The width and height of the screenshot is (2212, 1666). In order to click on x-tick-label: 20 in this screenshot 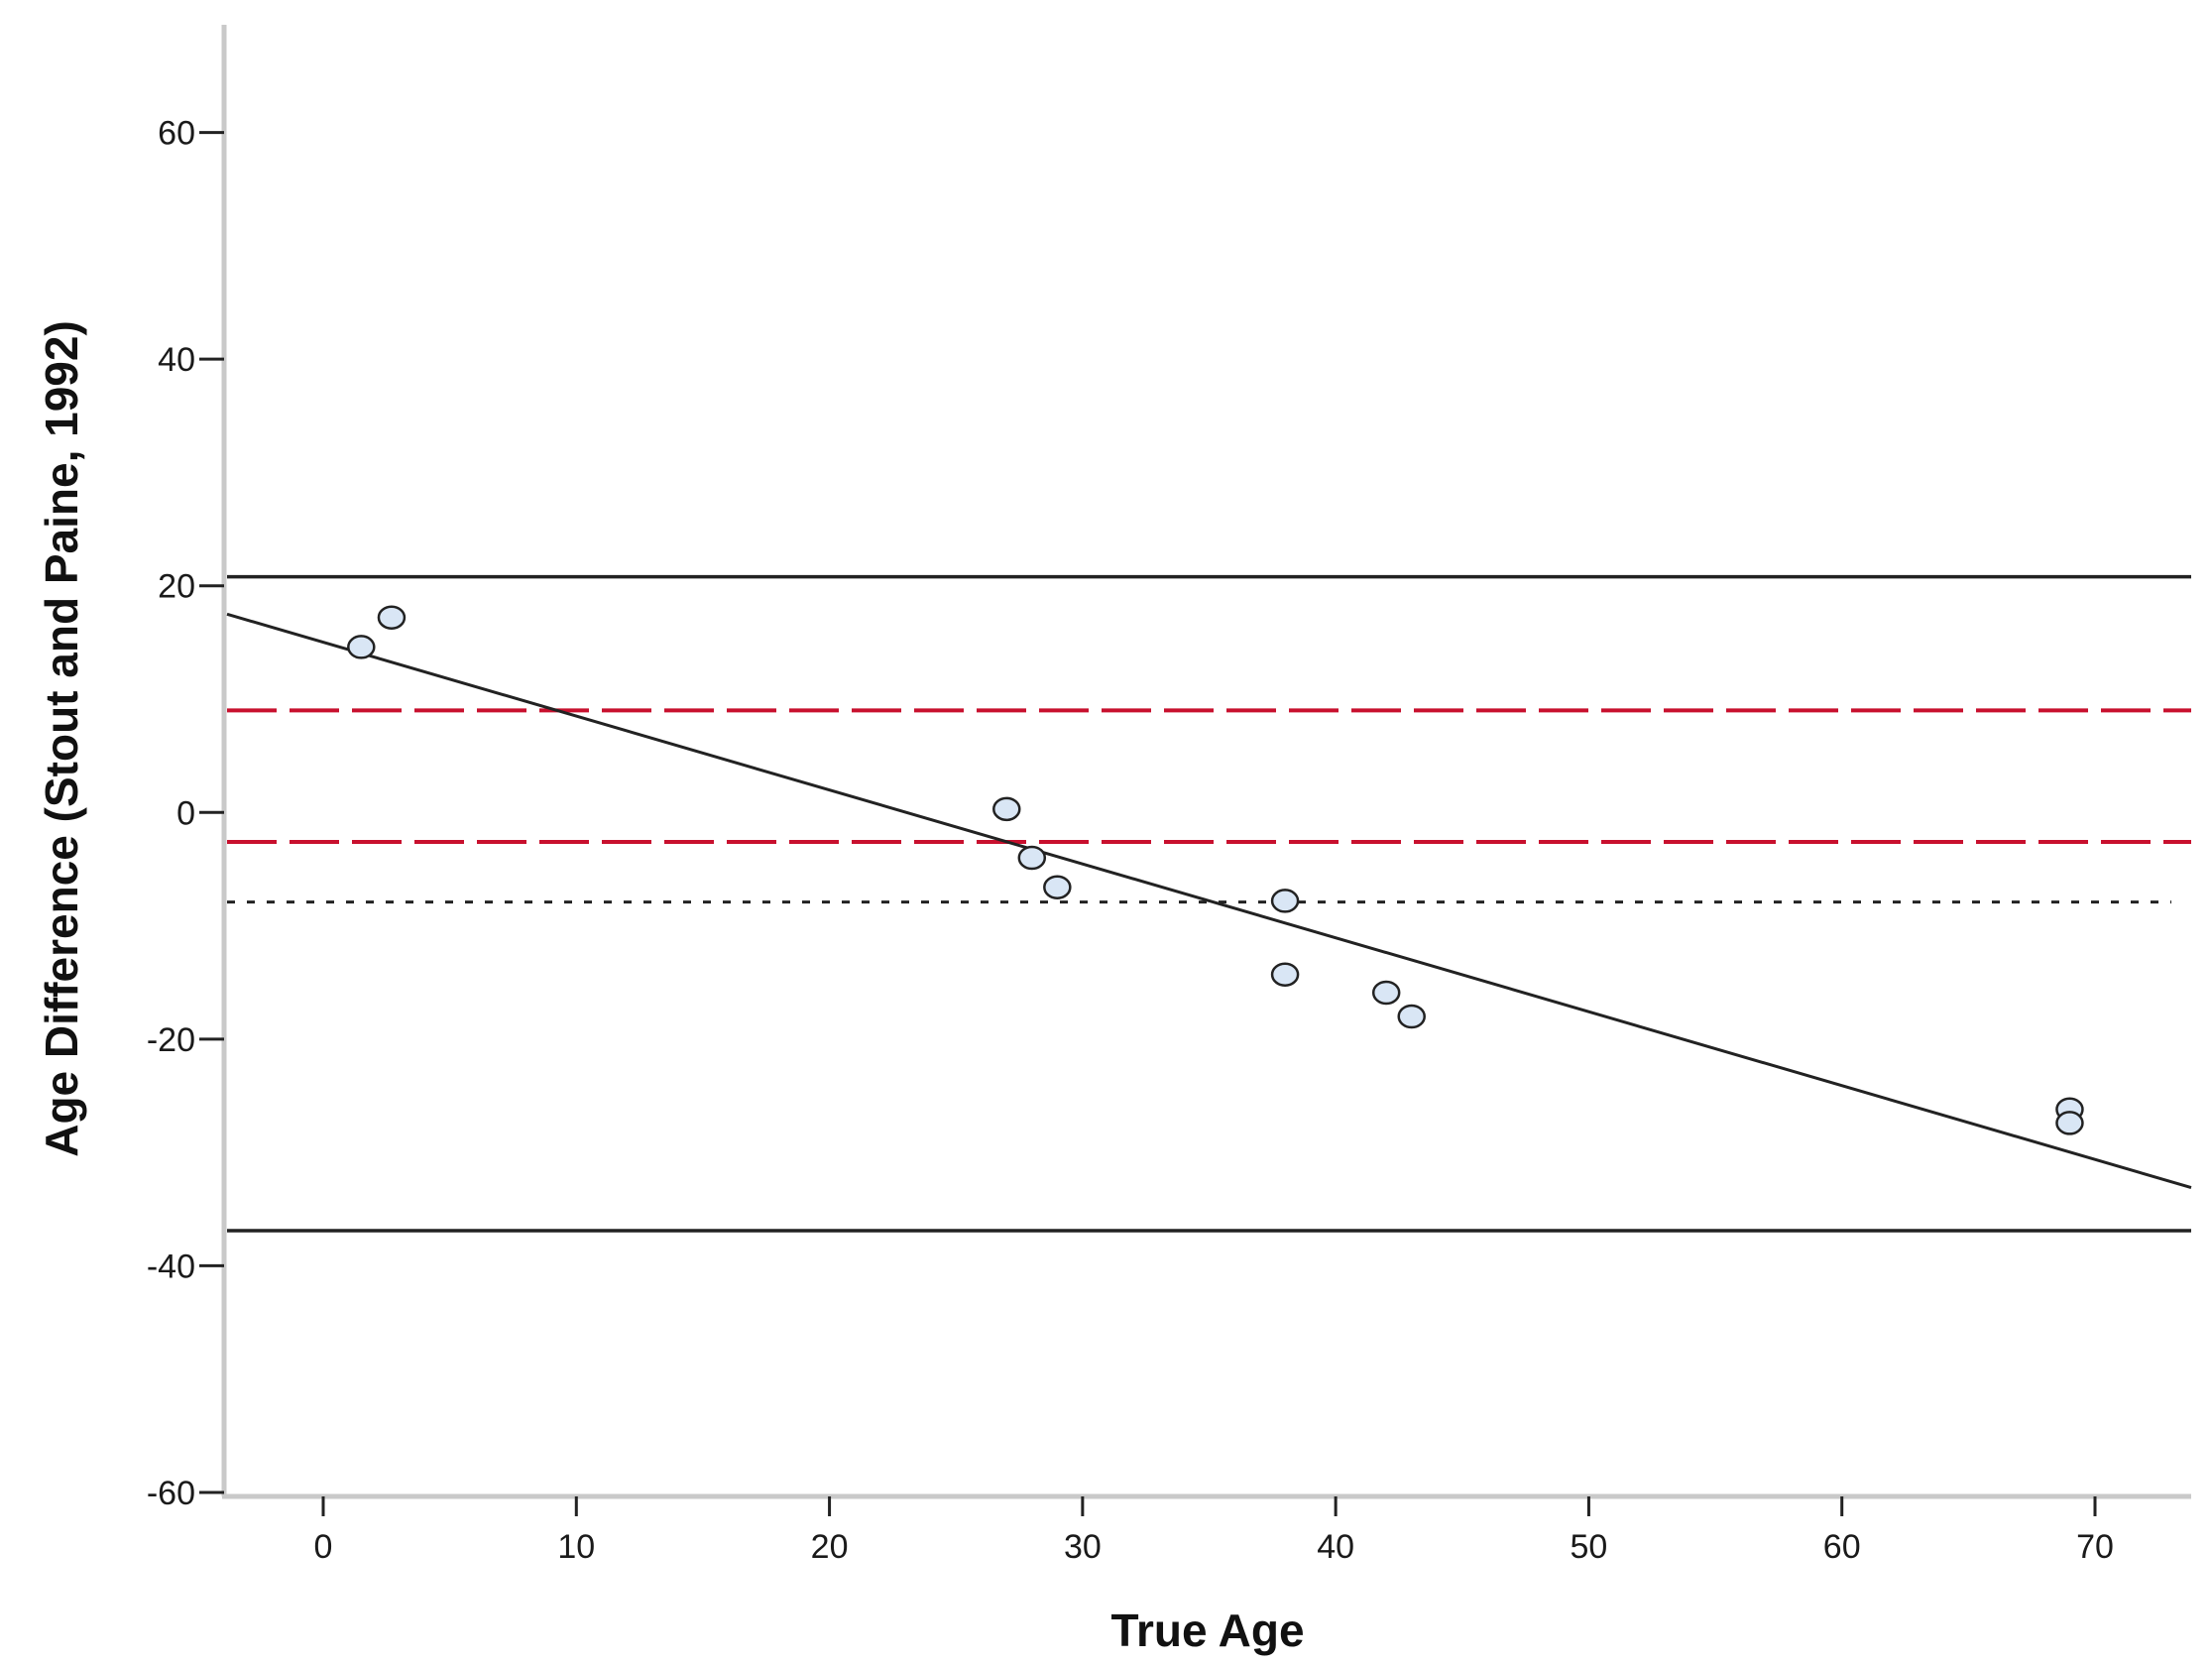, I will do `click(830, 1547)`.